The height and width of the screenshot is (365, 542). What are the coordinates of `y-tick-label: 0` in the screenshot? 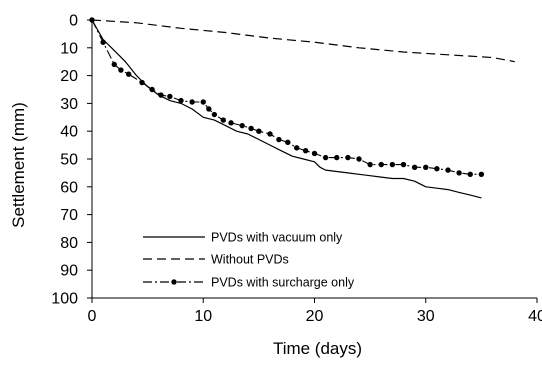 It's located at (73, 21).